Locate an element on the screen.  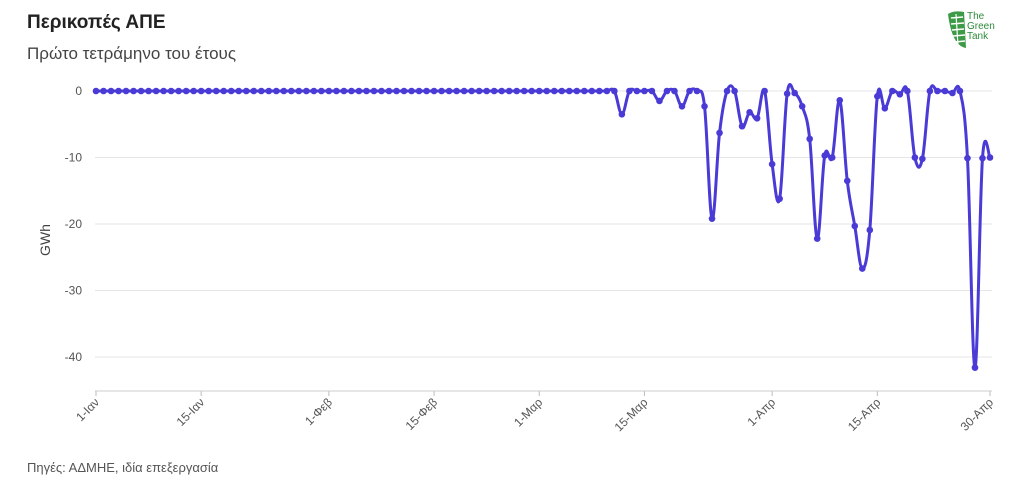
logo-text-line2: Green is located at coordinates (981, 26).